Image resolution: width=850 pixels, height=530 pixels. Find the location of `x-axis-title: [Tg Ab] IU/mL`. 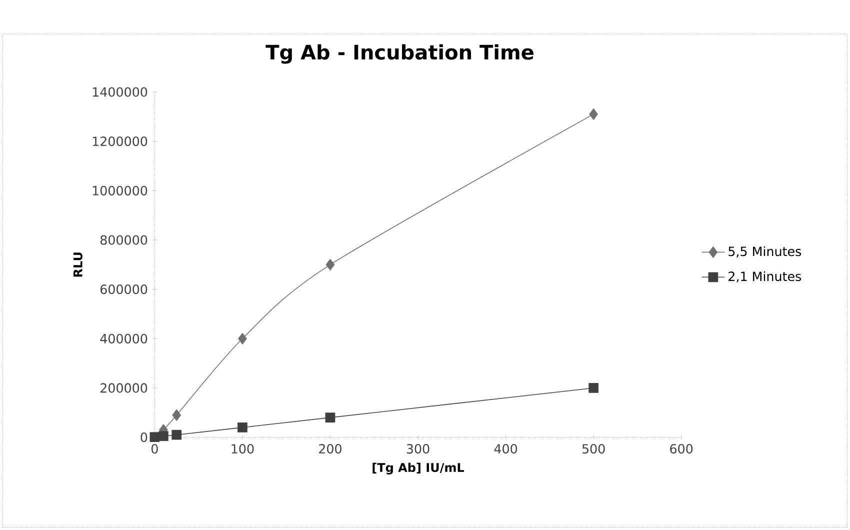

x-axis-title: [Tg Ab] IU/mL is located at coordinates (418, 468).